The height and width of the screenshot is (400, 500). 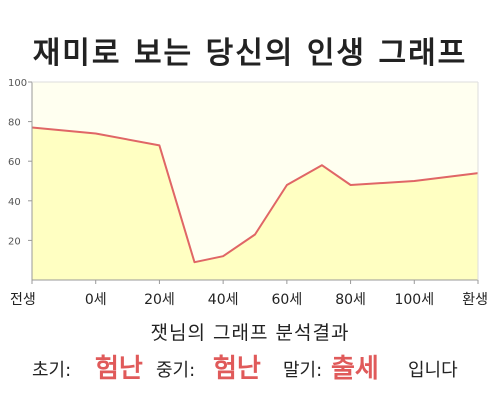 What do you see at coordinates (350, 300) in the screenshot?
I see `x-tick-label: 80세` at bounding box center [350, 300].